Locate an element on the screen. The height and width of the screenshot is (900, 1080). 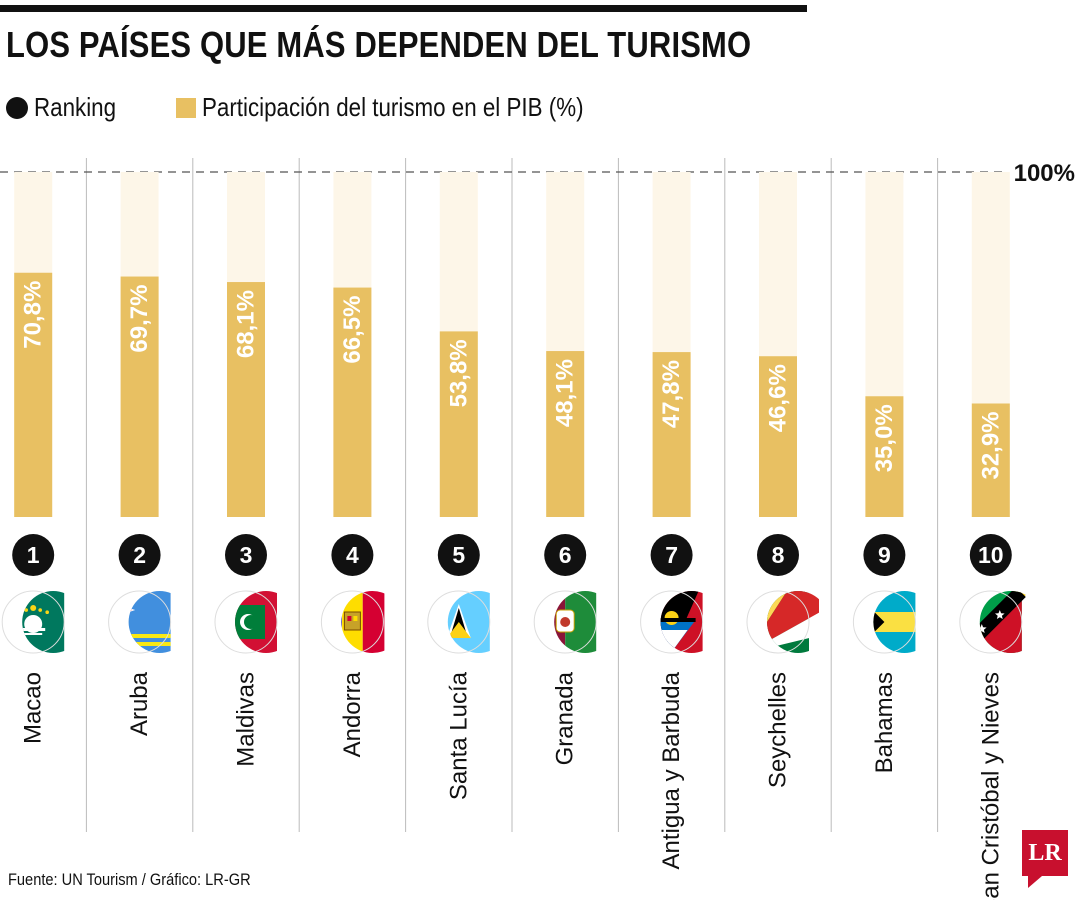
value-label: 48,1% is located at coordinates (565, 393).